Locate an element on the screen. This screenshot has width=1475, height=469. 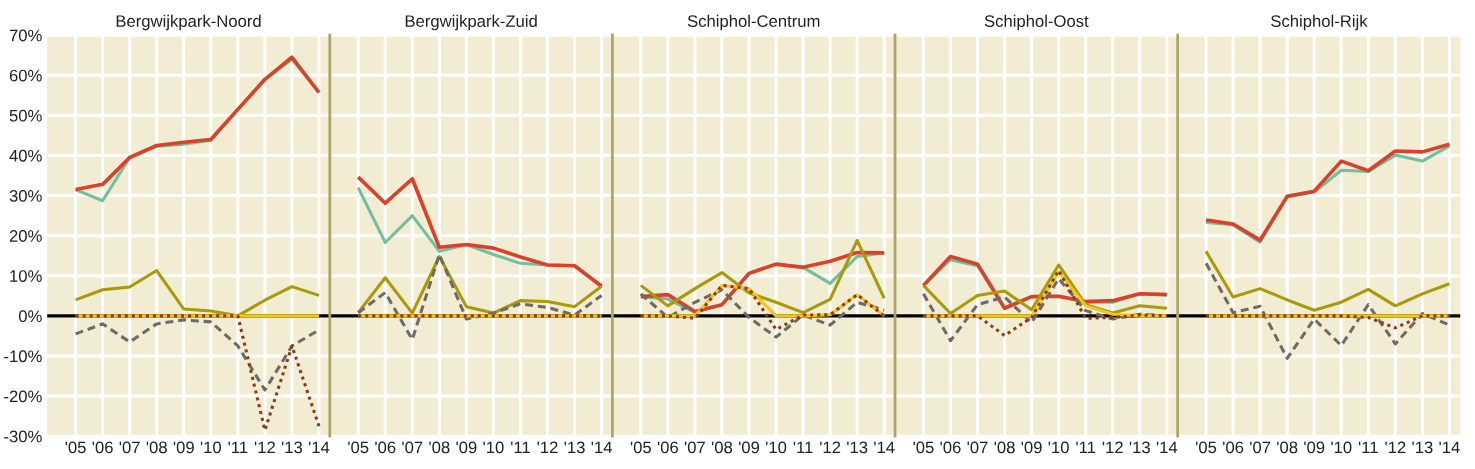
chart-title: Schiphol-Rijk is located at coordinates (1319, 22).